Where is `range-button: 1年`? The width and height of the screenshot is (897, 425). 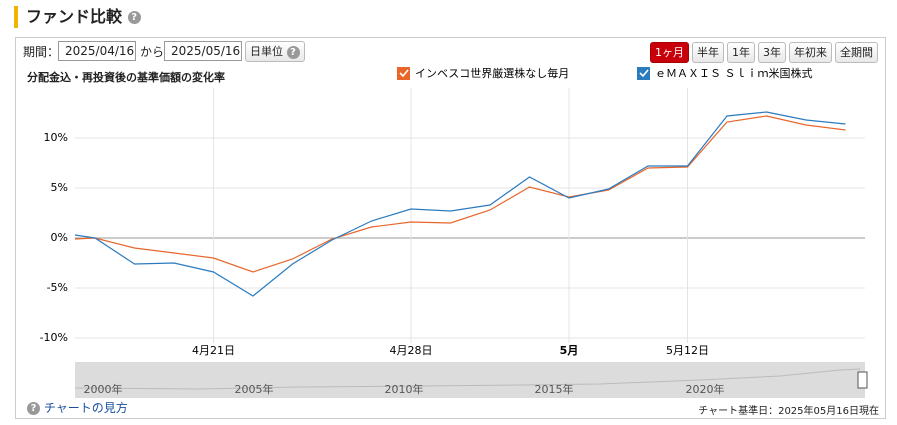
range-button: 1年 is located at coordinates (741, 52).